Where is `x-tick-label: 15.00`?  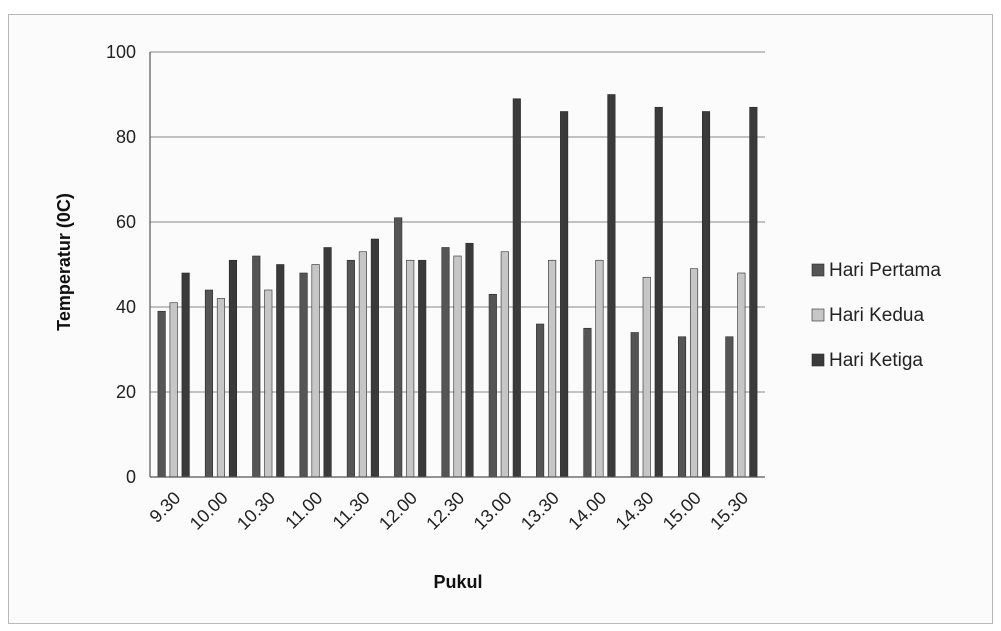
x-tick-label: 15.00 is located at coordinates (682, 511).